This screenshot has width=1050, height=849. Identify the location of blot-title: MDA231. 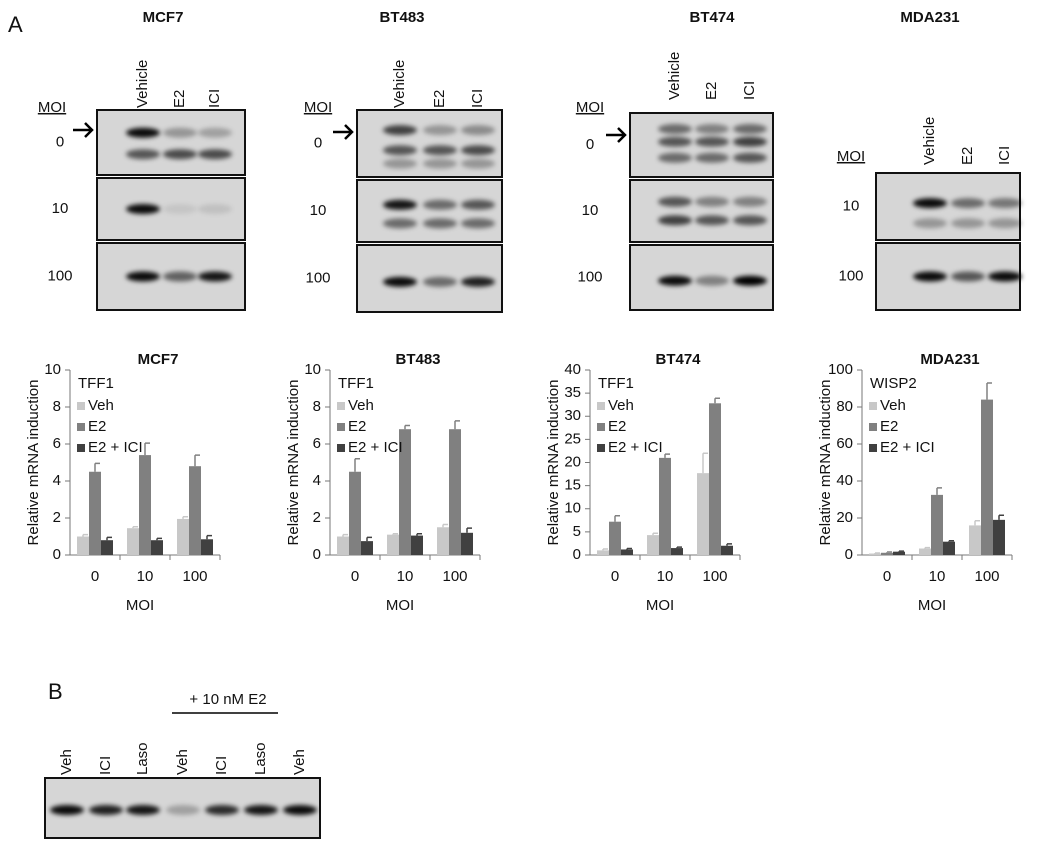
(929, 17).